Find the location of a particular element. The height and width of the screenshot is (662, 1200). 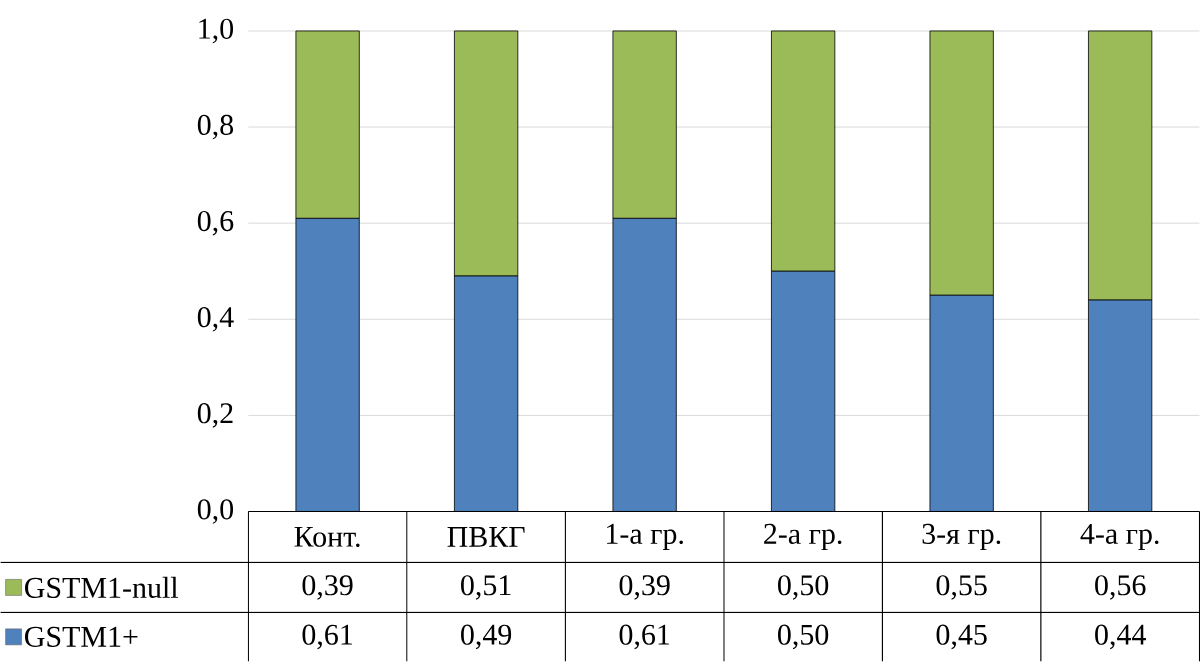

x-tick-label: 4-а гр. is located at coordinates (1119, 537).